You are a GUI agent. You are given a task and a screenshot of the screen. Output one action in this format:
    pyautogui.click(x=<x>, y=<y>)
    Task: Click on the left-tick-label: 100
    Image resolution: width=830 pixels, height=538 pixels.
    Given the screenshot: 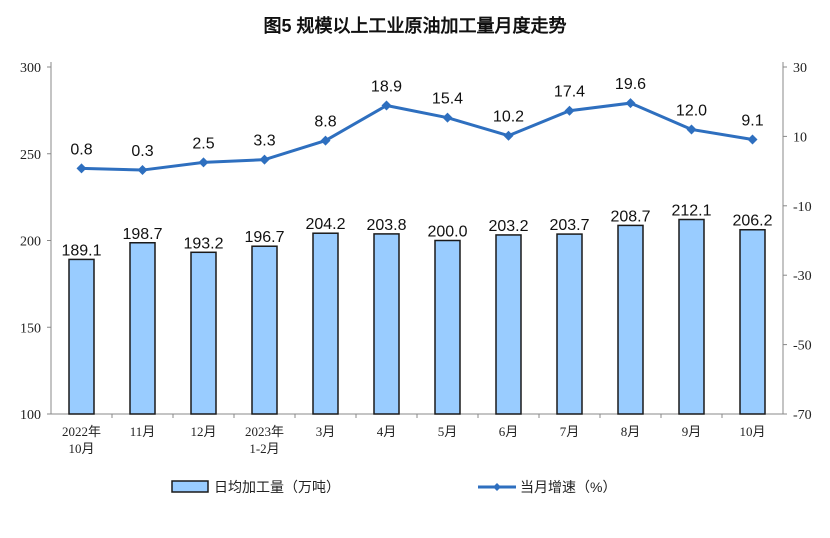 What is the action you would take?
    pyautogui.click(x=30, y=415)
    